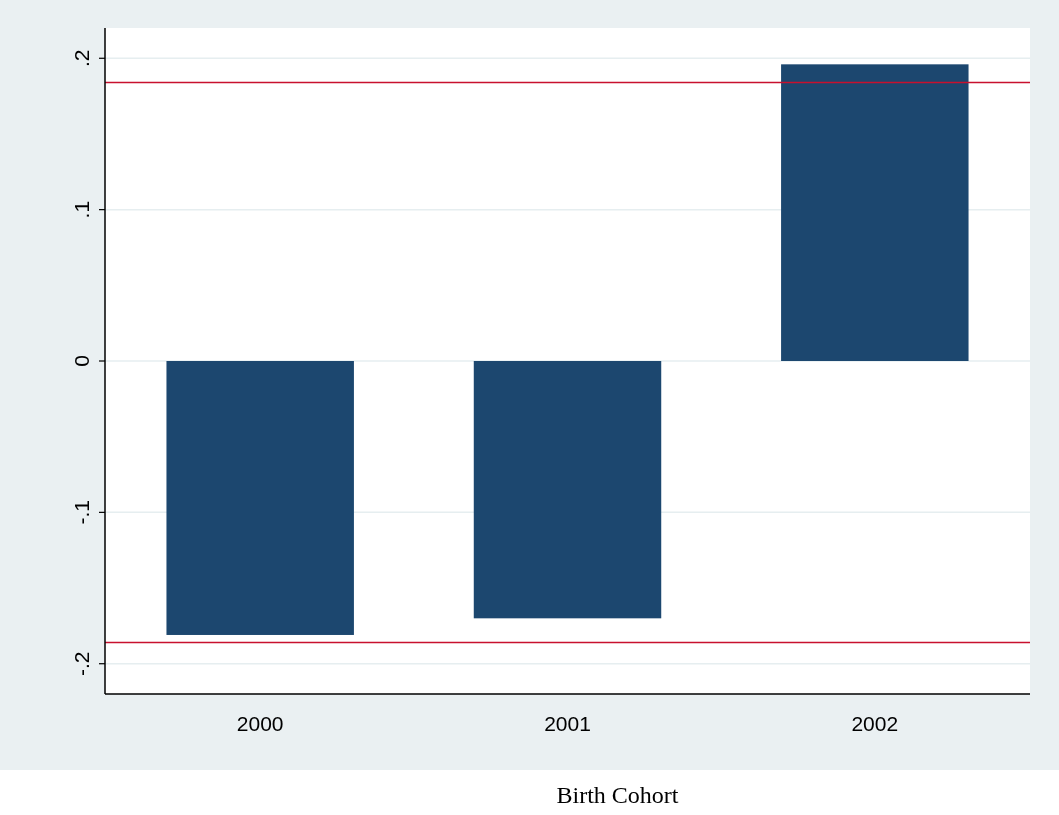 Image resolution: width=1059 pixels, height=815 pixels. What do you see at coordinates (81, 512) in the screenshot?
I see `y-tick-label: -.1` at bounding box center [81, 512].